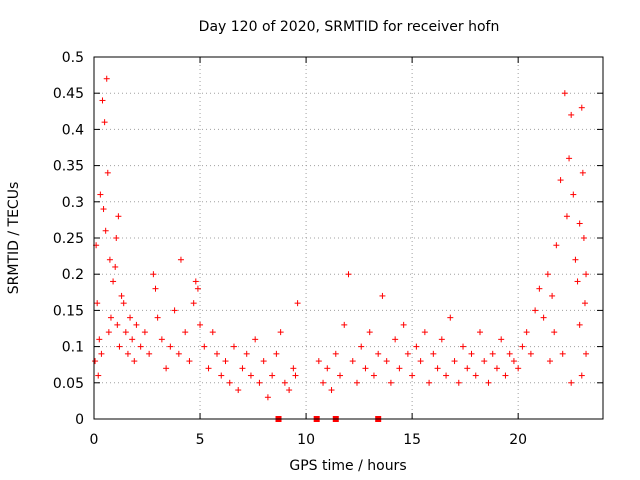  What do you see at coordinates (306, 440) in the screenshot?
I see `x-tick-label: 10` at bounding box center [306, 440].